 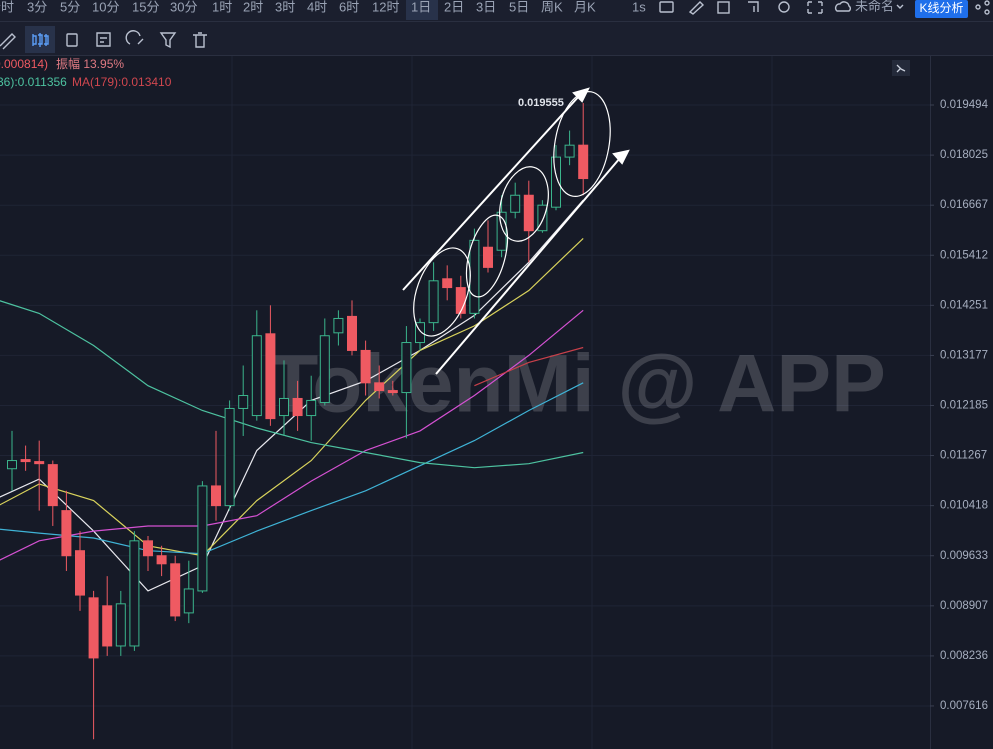 I want to click on interval-tab: 4时, so click(x=317, y=7).